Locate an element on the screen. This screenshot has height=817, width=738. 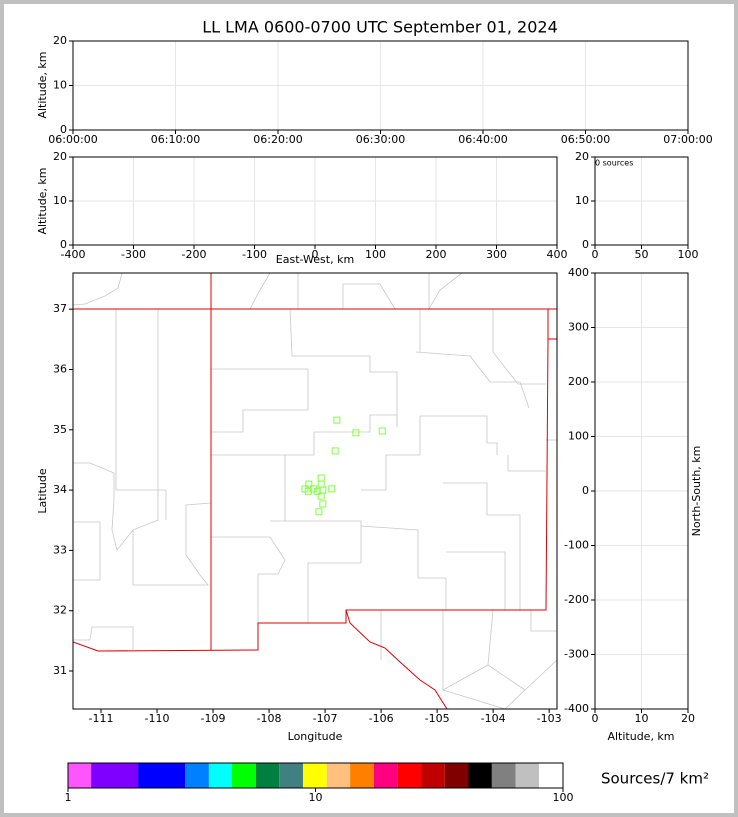
y-tick-label: 36 is located at coordinates (60, 368).